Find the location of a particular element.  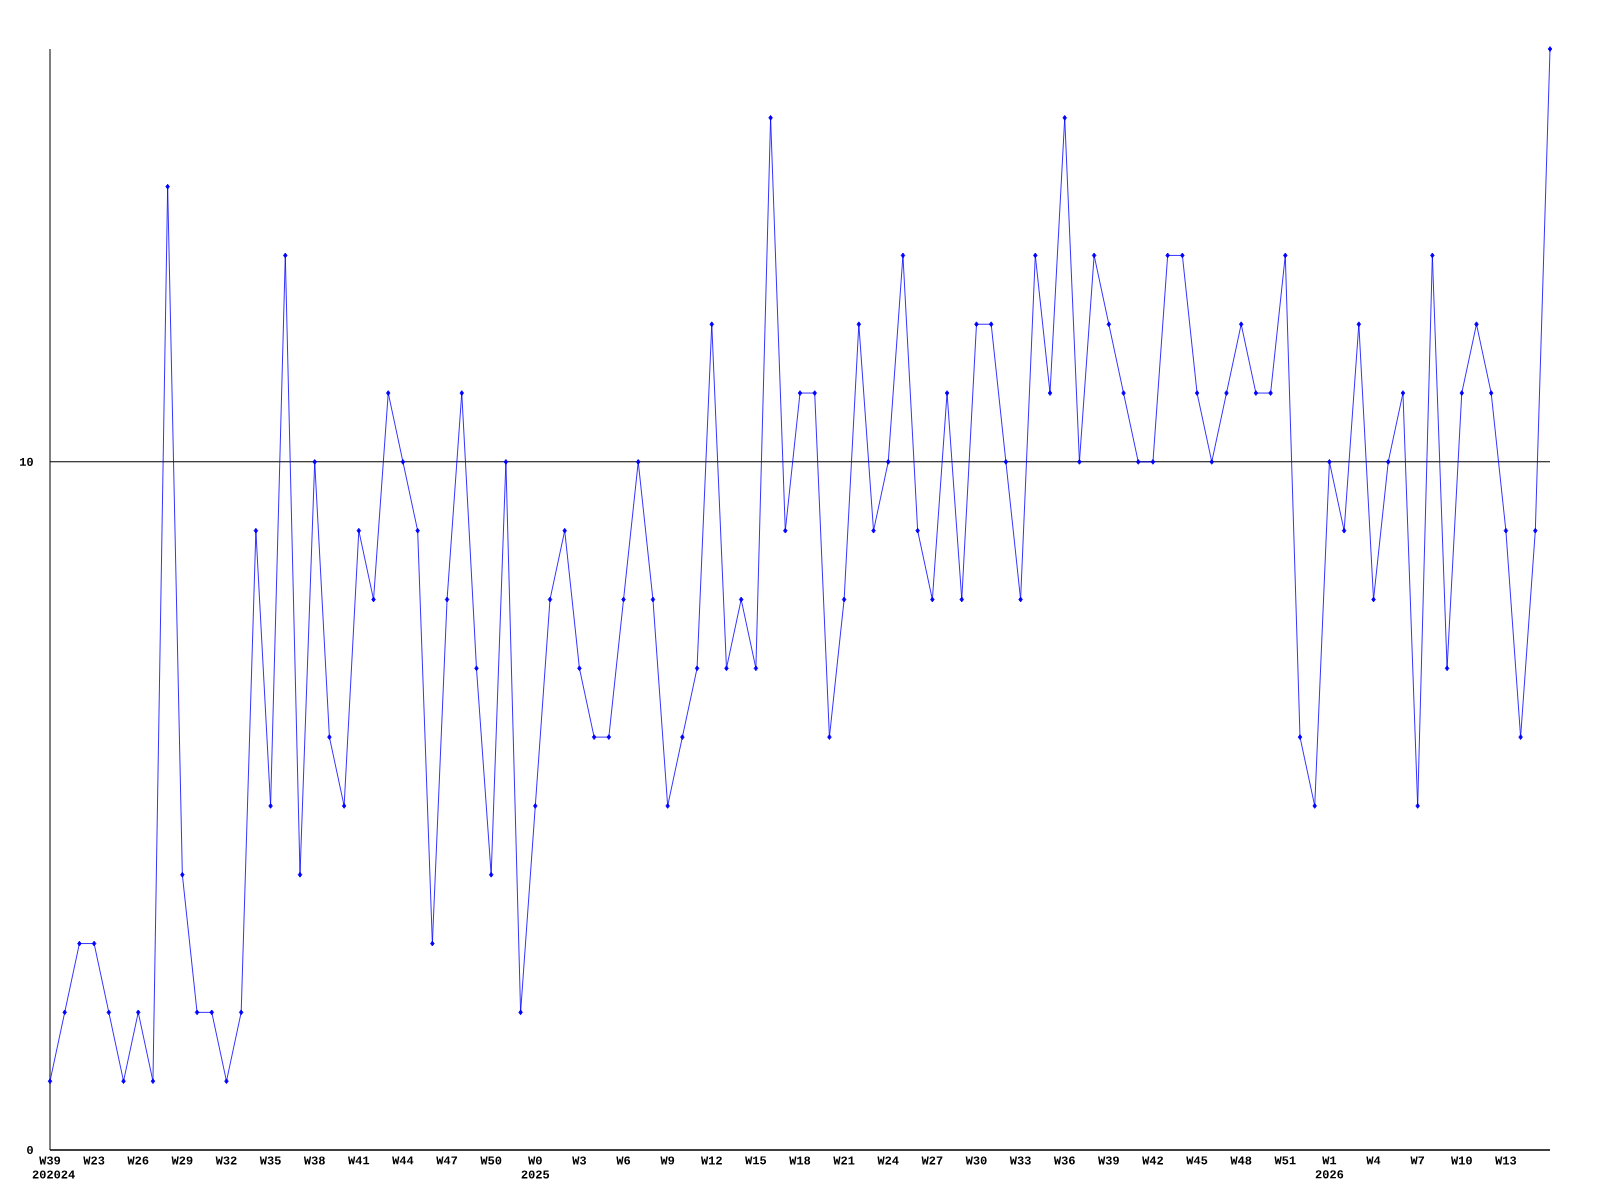

x-tick-label: W45 is located at coordinates (1197, 1160).